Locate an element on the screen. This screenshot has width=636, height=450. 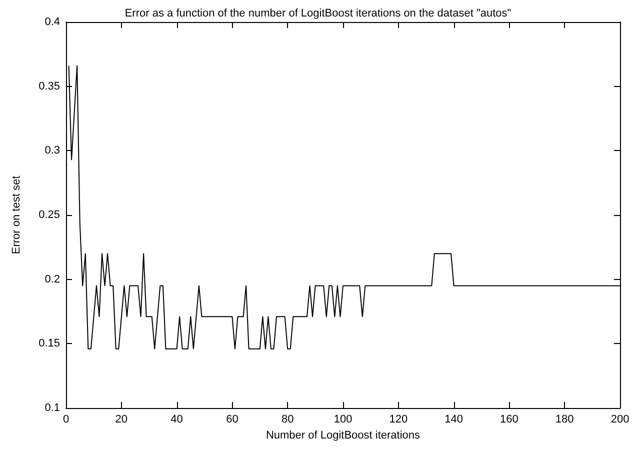
y-tick-label: 0.4 is located at coordinates (52, 22).